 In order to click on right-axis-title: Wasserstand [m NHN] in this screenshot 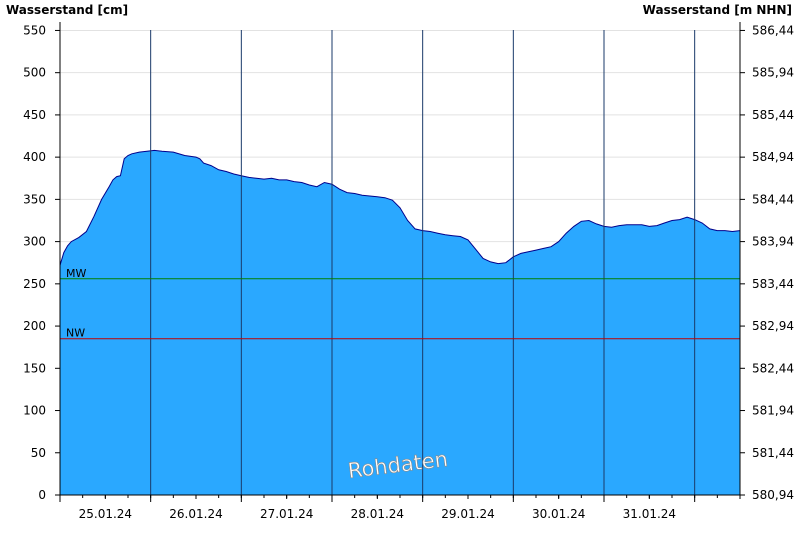, I will do `click(717, 10)`.